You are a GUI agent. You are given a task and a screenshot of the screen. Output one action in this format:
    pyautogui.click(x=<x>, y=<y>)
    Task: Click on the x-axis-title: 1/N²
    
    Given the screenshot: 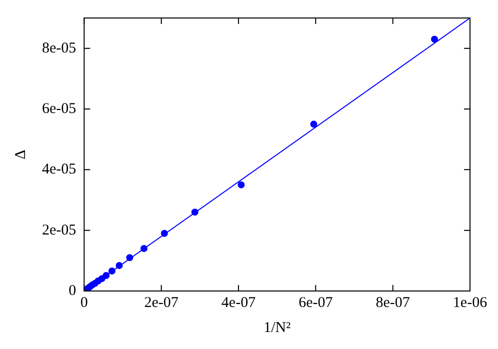 What is the action you would take?
    pyautogui.click(x=278, y=328)
    